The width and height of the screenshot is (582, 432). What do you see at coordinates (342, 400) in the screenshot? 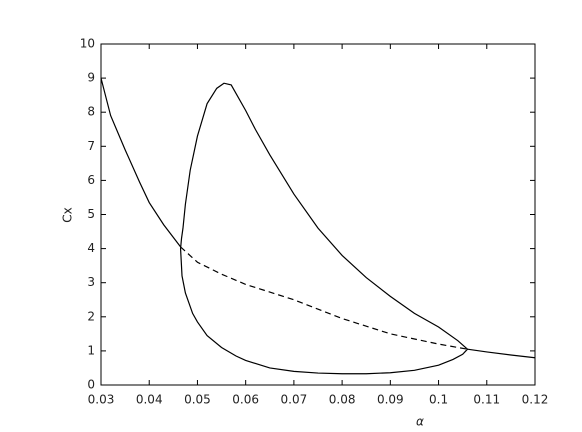
I see `x-tick-label: 0.08` at bounding box center [342, 400].